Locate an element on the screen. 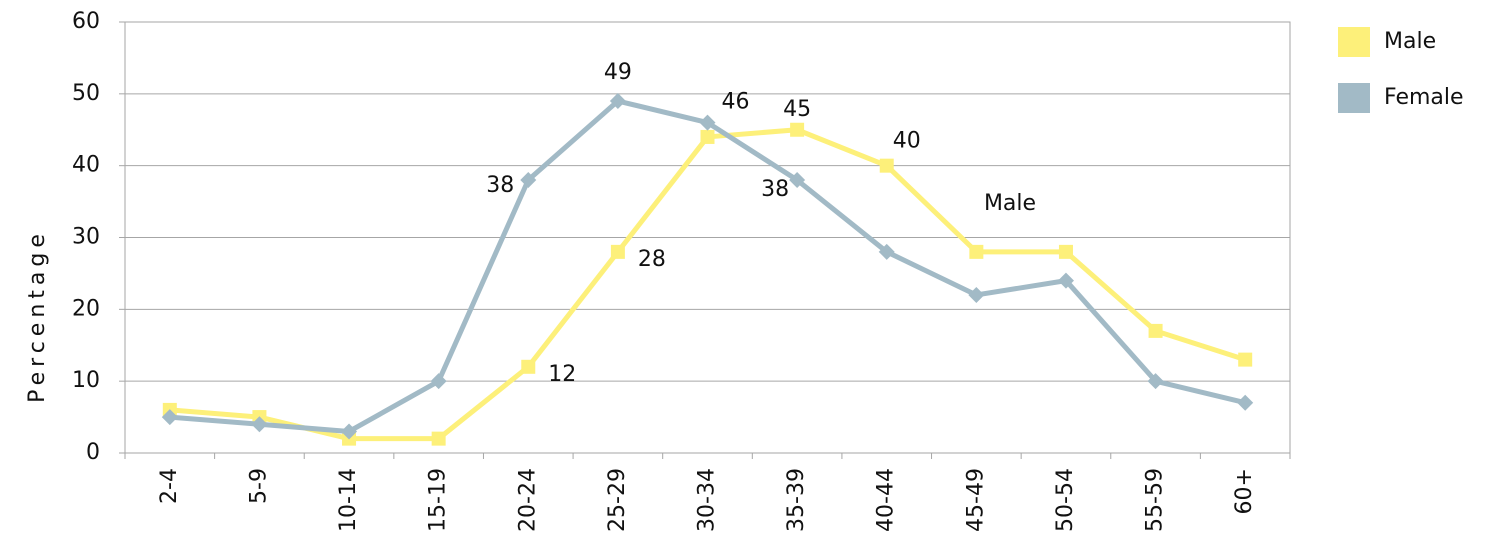  x-tick-label: 40-44 is located at coordinates (886, 500).